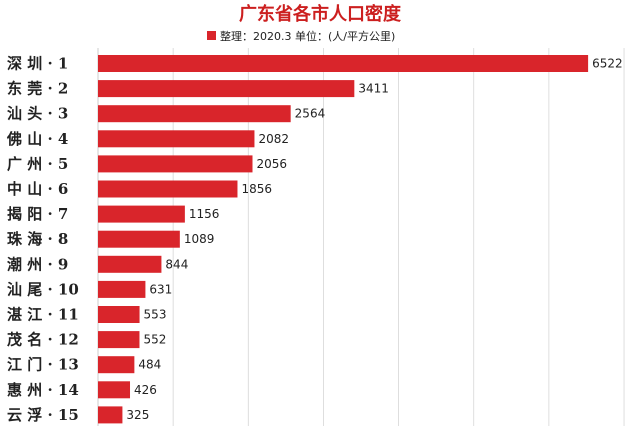 The width and height of the screenshot is (640, 426). What do you see at coordinates (307, 36) in the screenshot?
I see `legend-label: 整理：2020.3 单位：(人/平方公里)` at bounding box center [307, 36].